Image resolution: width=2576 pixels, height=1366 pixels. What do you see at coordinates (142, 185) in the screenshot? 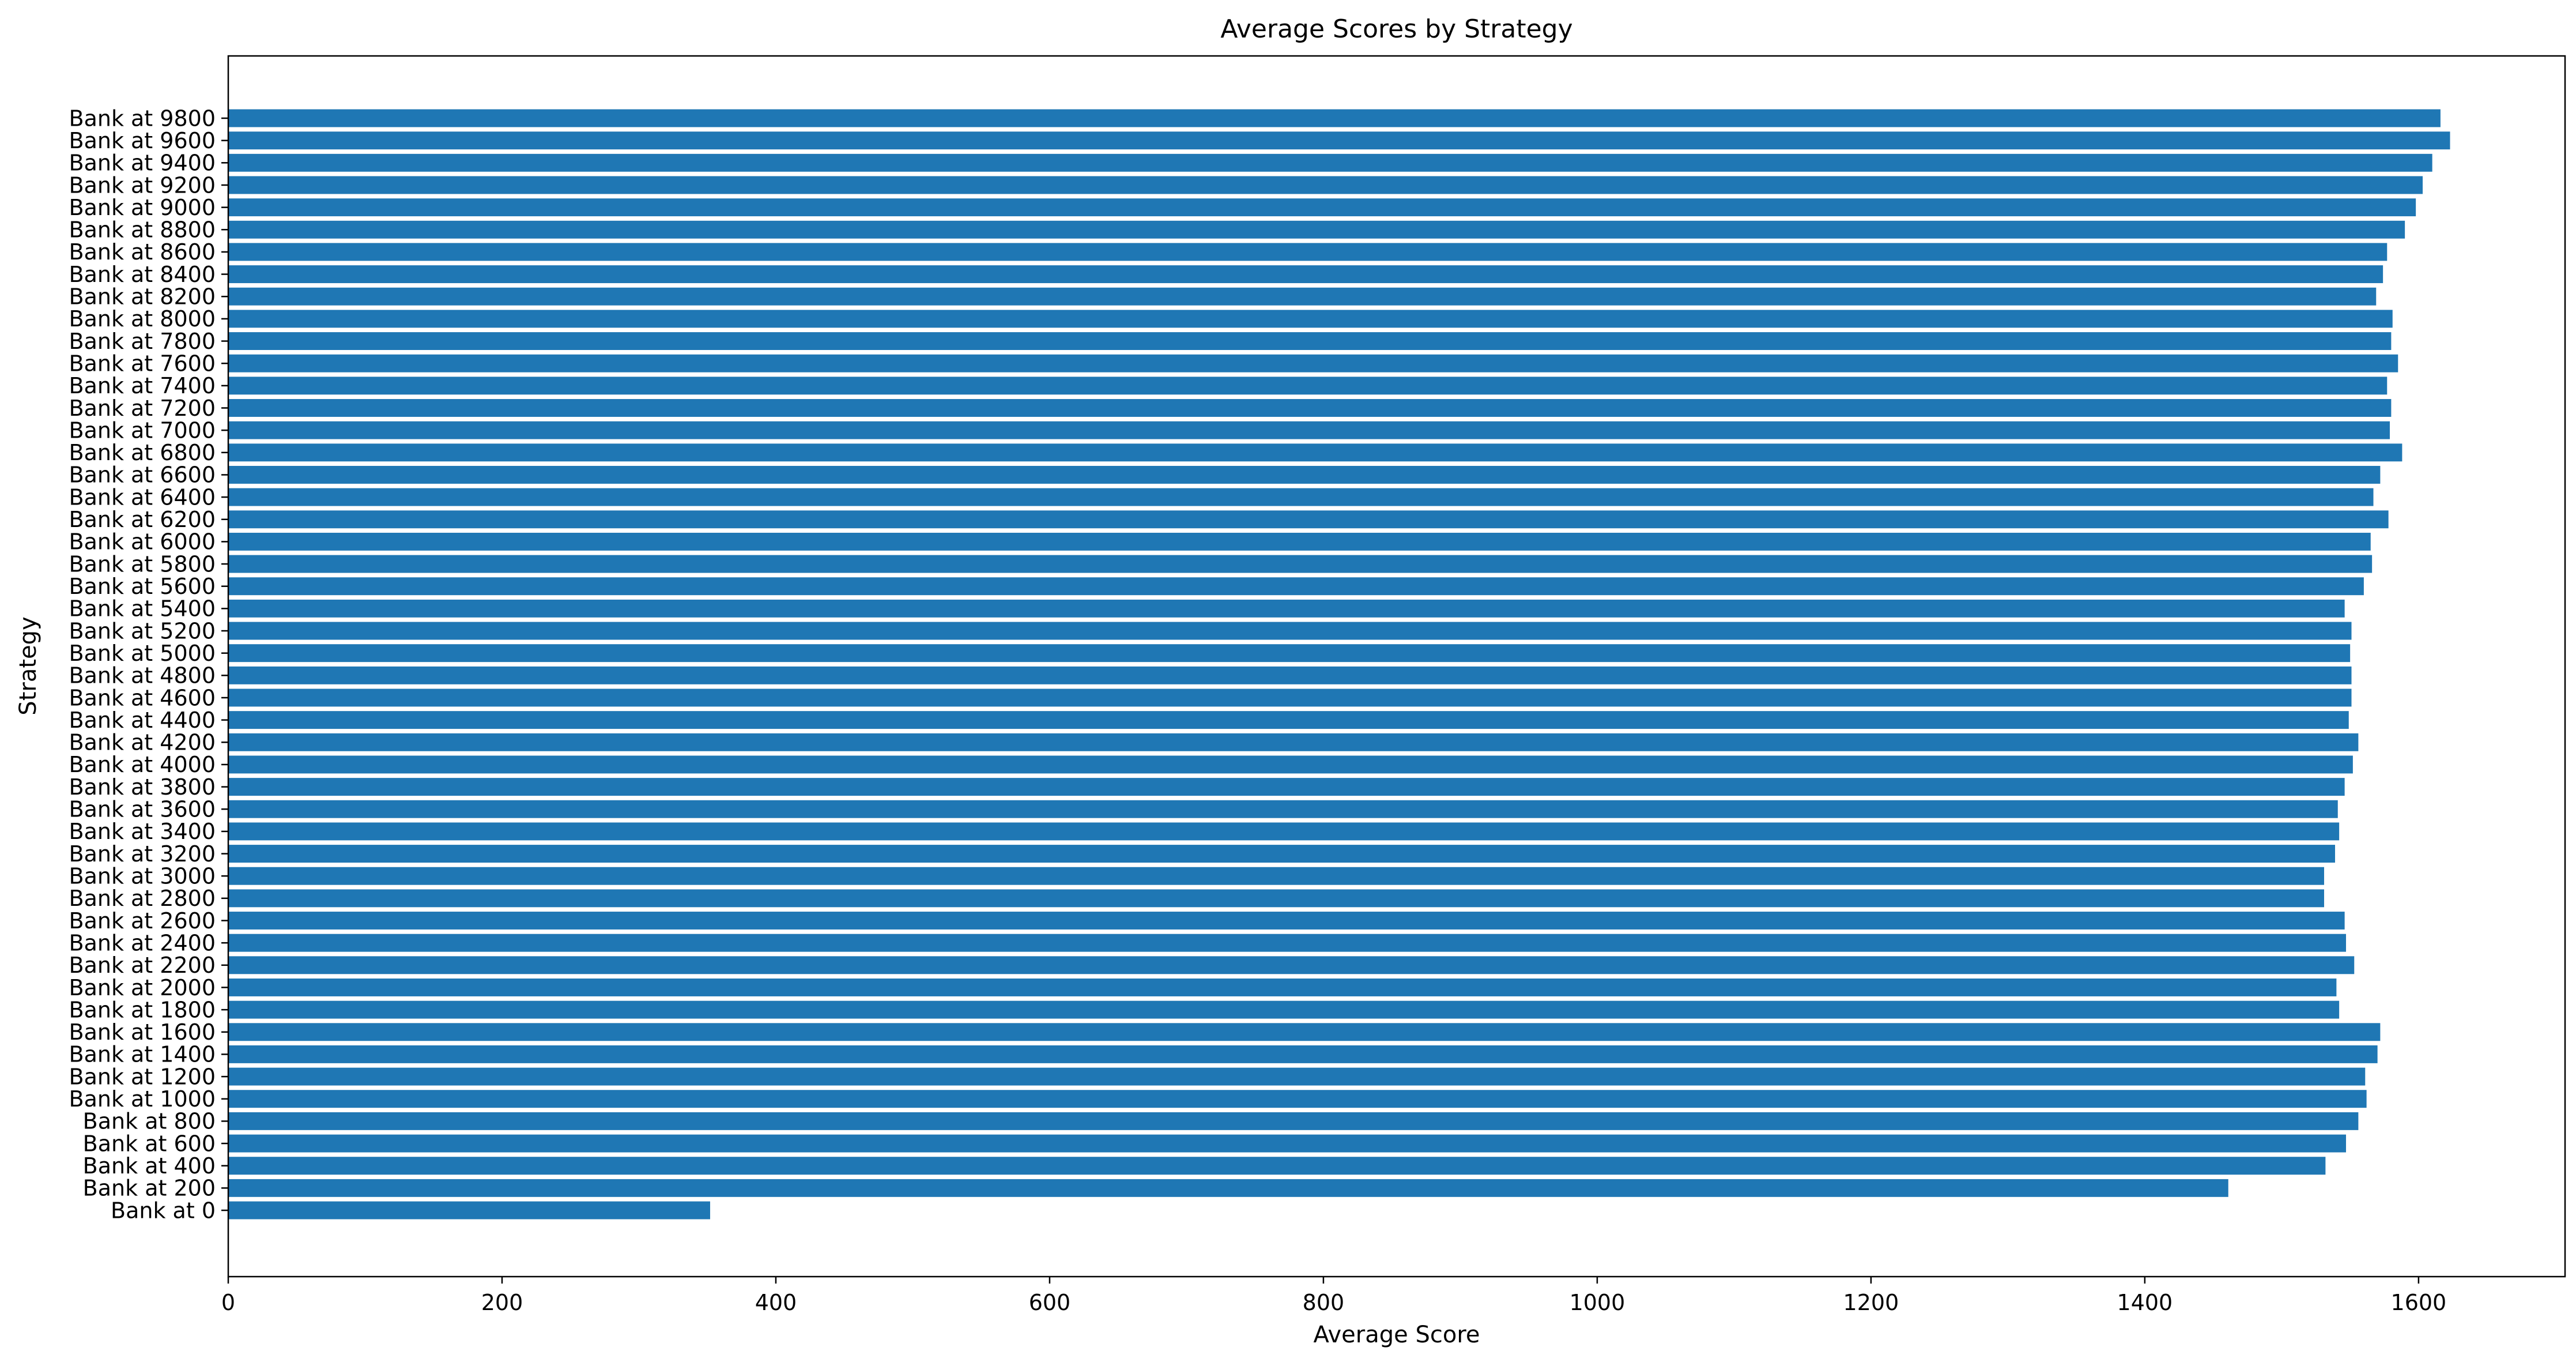
I see `y-tick-label: Bank at 9200` at bounding box center [142, 185].